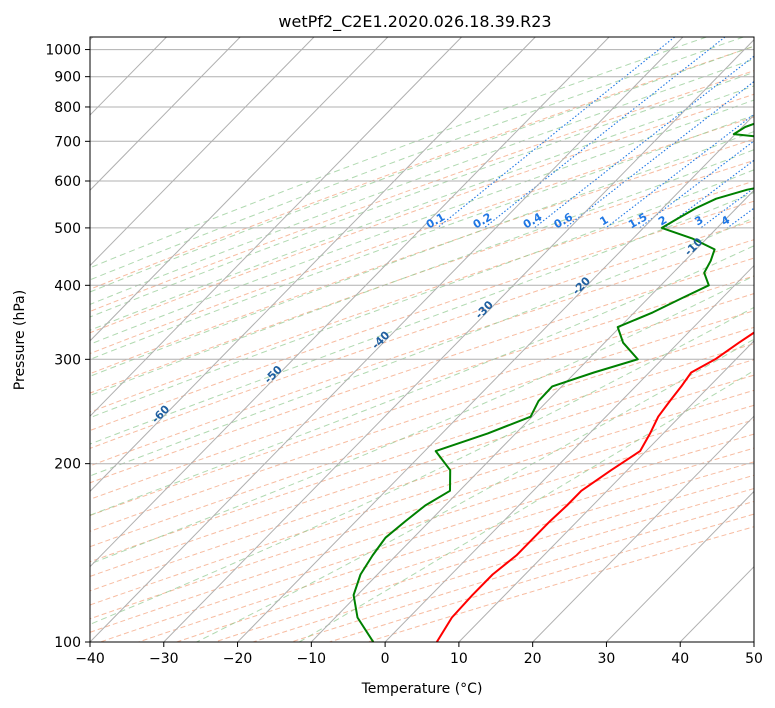  I want to click on mixing-ratio-label: 3, so click(698, 220).